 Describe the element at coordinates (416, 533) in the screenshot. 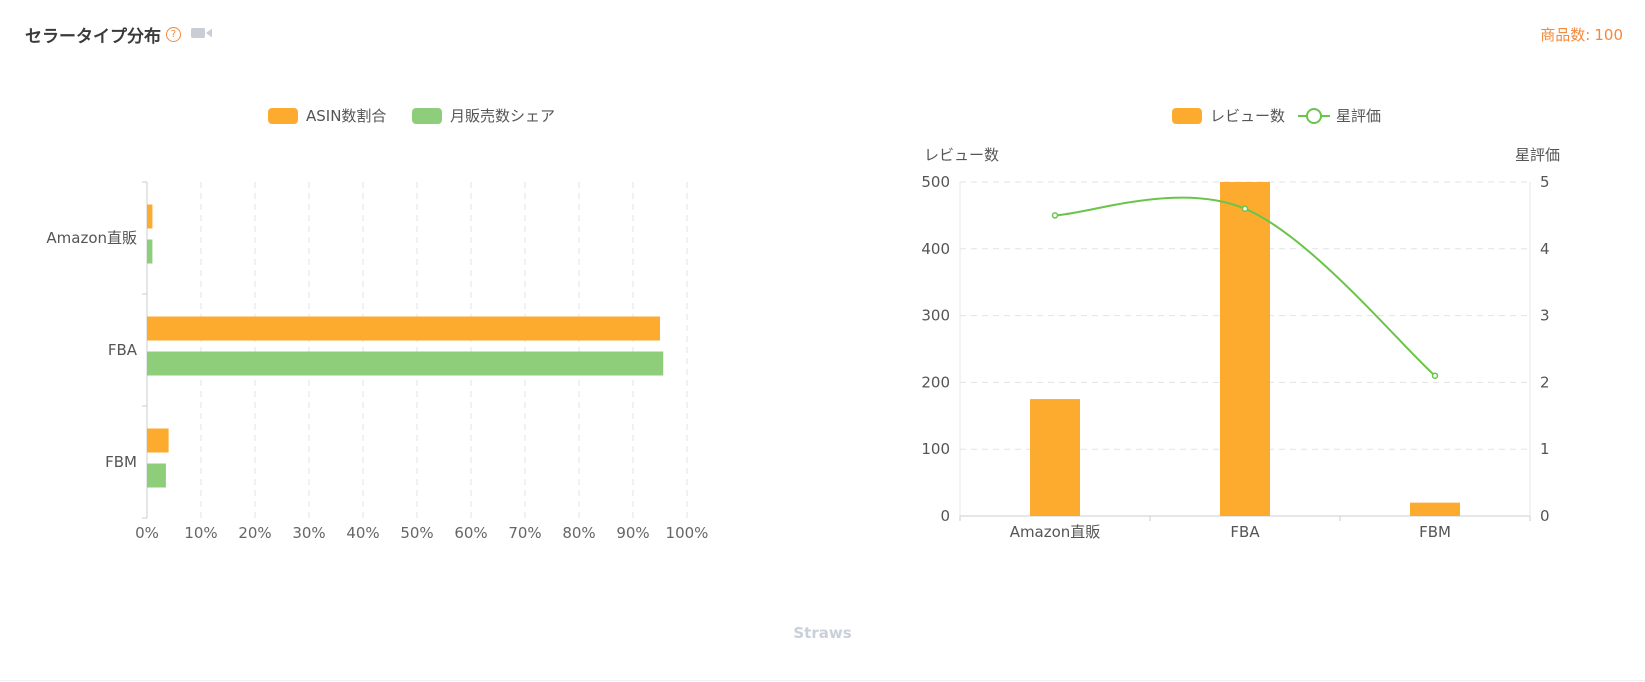

I see `x-tick-label: 50%` at that location.